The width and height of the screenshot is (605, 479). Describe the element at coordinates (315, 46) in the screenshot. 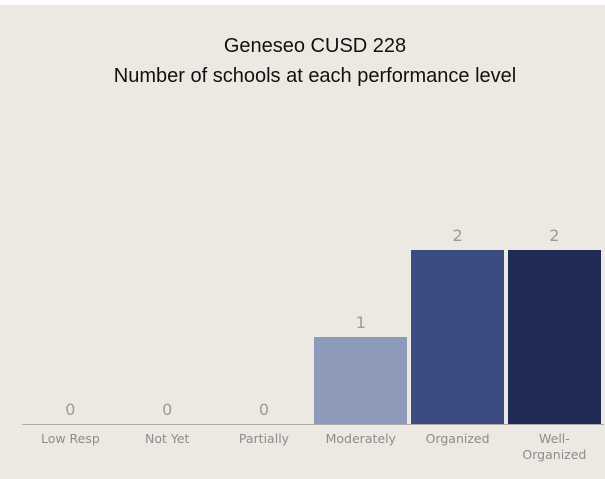

I see `chart-title: Geneseo CUSD 228` at that location.